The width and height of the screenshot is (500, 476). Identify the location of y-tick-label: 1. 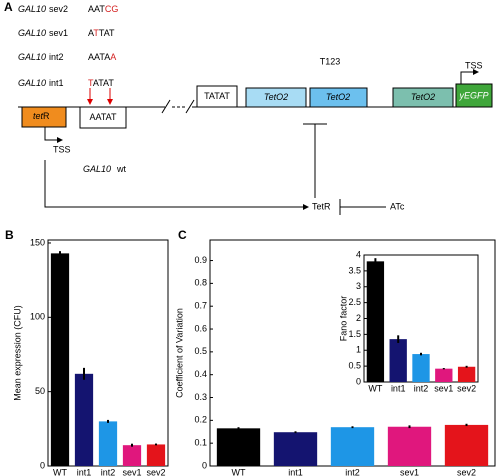
(358, 350).